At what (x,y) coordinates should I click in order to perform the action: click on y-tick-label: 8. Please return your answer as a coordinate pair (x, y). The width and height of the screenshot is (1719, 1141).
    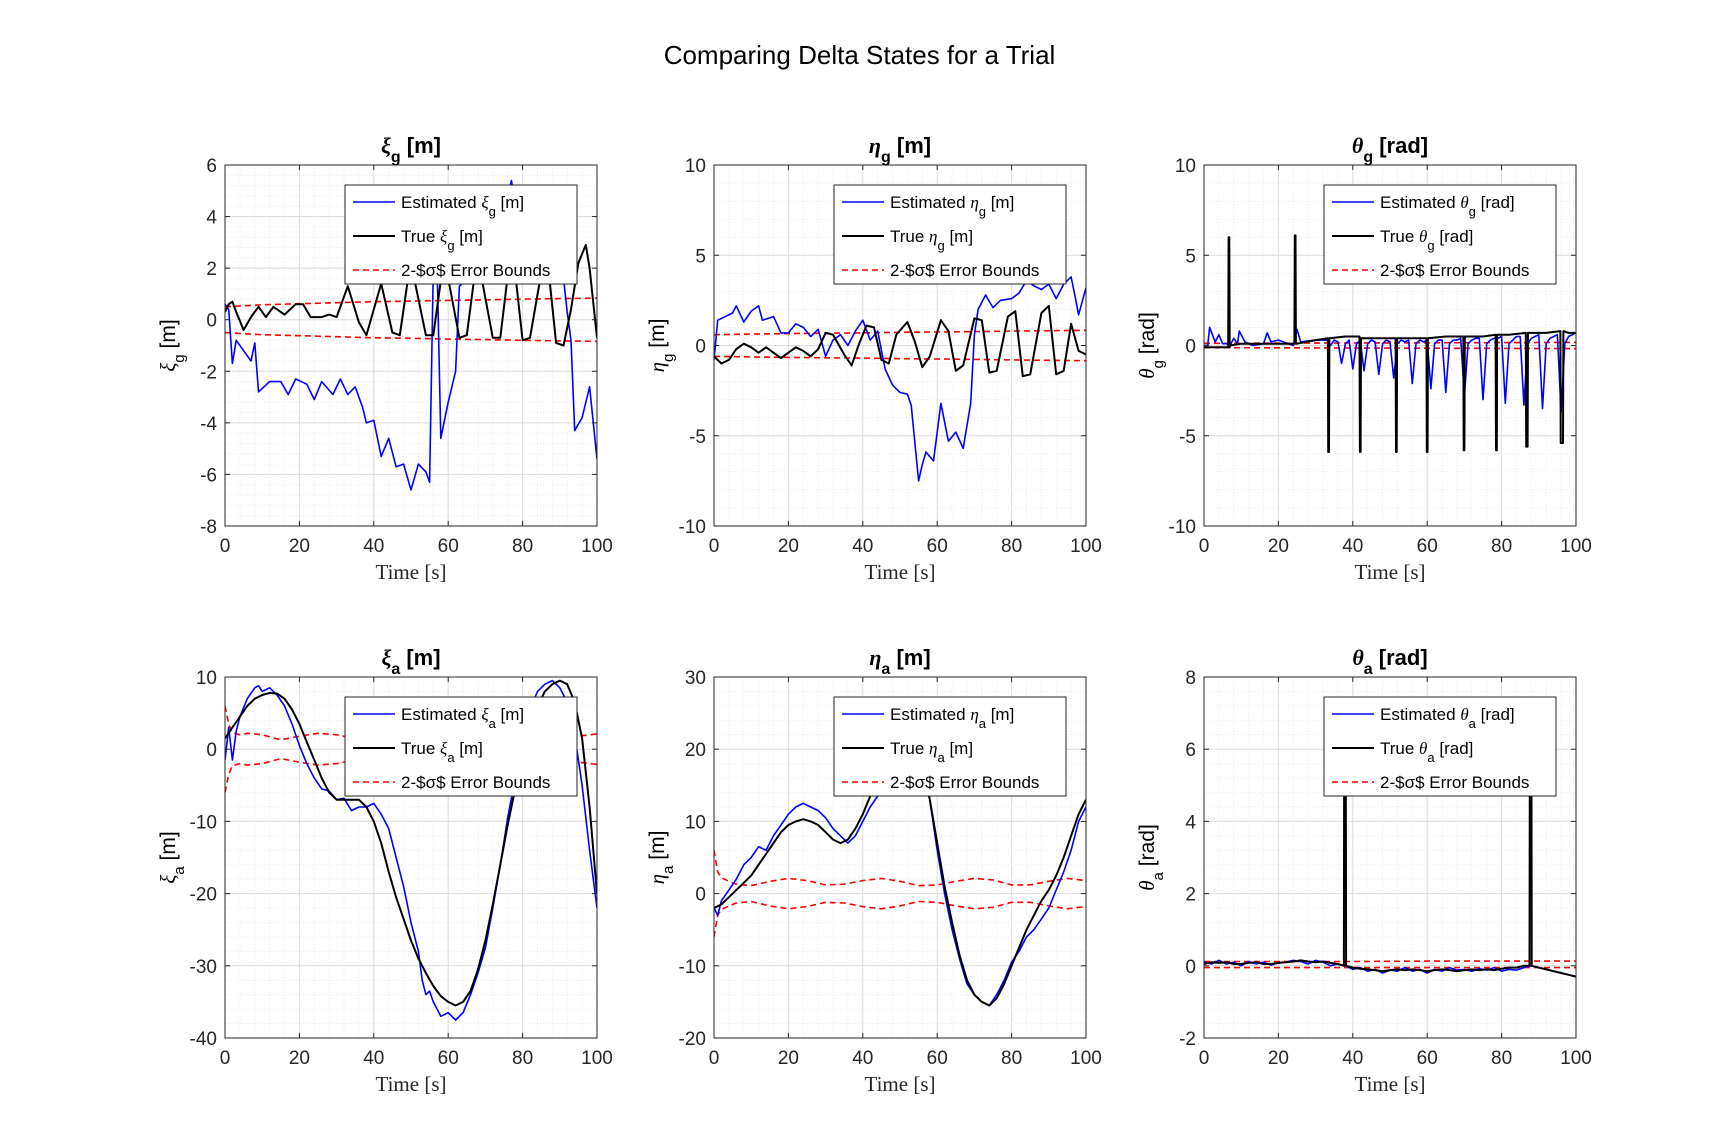
    Looking at the image, I should click on (1190, 678).